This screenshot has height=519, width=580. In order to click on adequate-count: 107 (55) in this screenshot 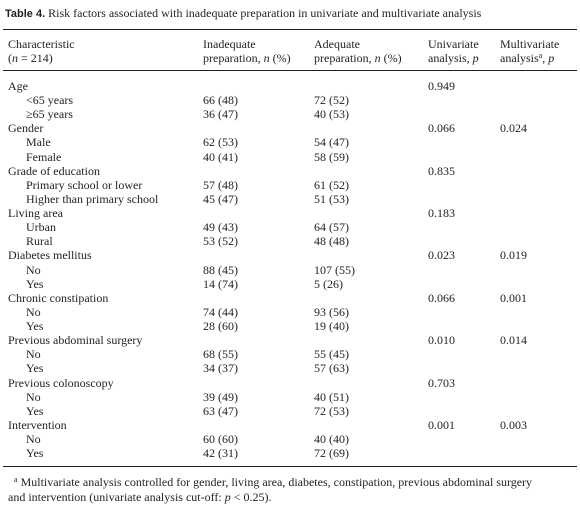, I will do `click(334, 269)`.